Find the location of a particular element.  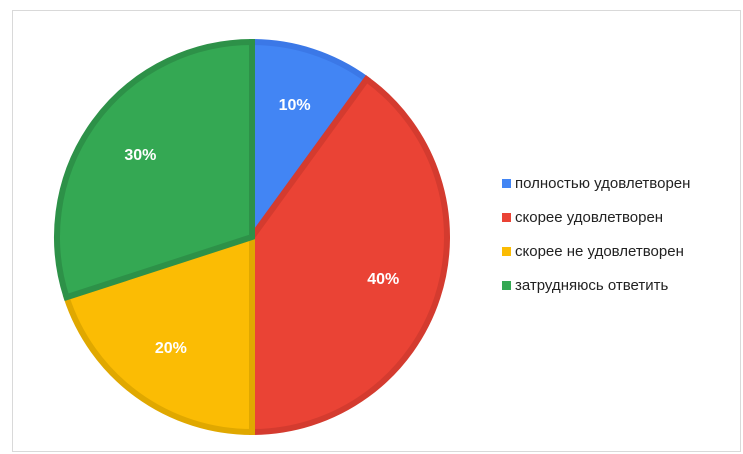

legend-item: скорее не удовлетворен is located at coordinates (596, 251).